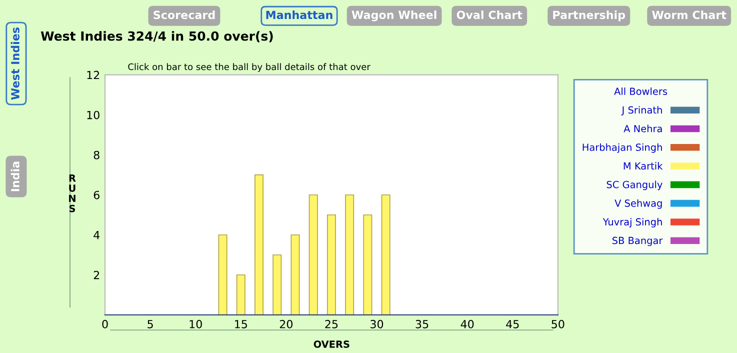 This screenshot has width=737, height=353. What do you see at coordinates (156, 36) in the screenshot?
I see `chart-title: West Indies 324/4 in 50.0 over(s)` at bounding box center [156, 36].